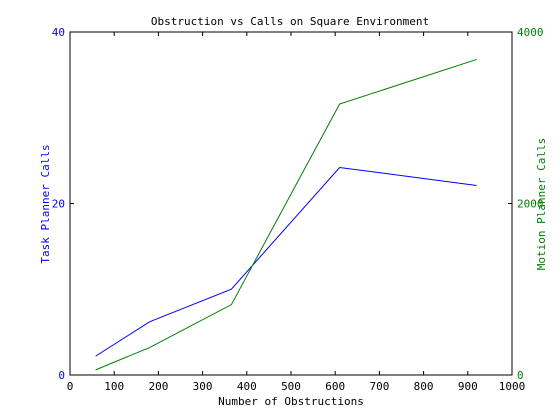  What do you see at coordinates (468, 386) in the screenshot?
I see `x-tick-label: 900` at bounding box center [468, 386].